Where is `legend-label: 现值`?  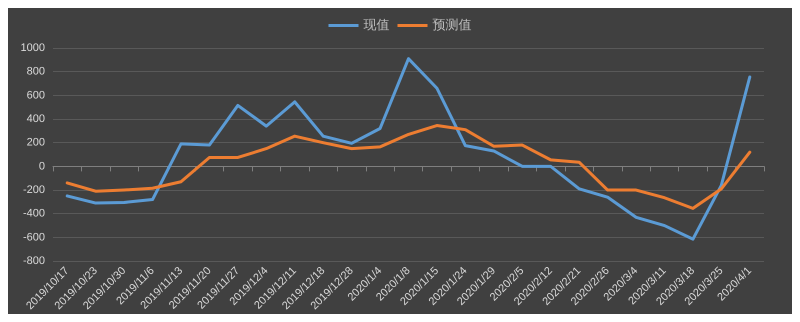 legend-label: 现值 is located at coordinates (377, 25).